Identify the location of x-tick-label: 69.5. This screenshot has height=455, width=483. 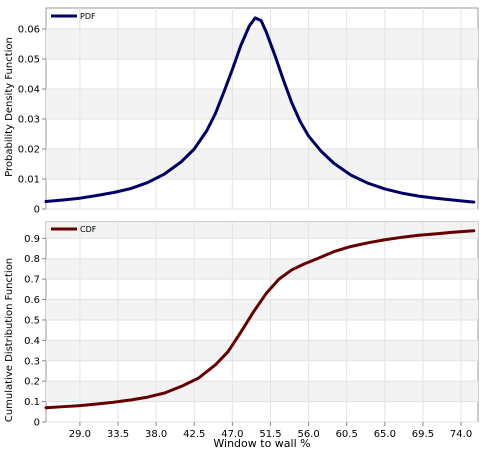
(423, 434).